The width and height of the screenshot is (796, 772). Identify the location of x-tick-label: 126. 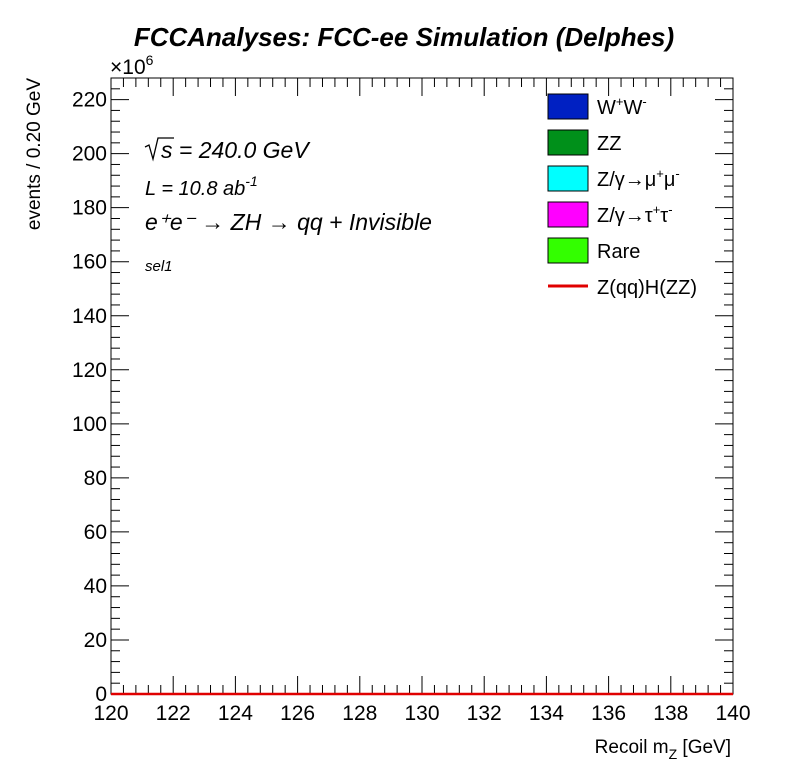
(297, 713).